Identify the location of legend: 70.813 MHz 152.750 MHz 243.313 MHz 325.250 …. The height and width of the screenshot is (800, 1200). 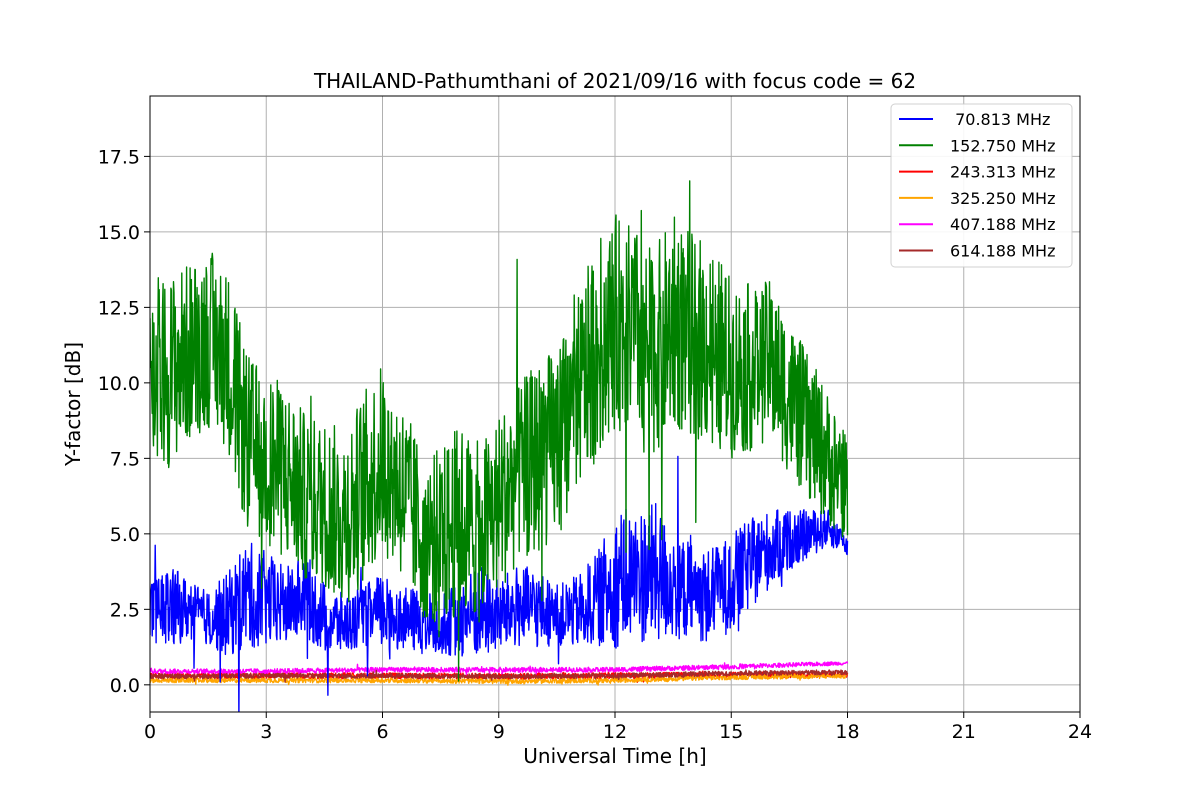
(981, 185).